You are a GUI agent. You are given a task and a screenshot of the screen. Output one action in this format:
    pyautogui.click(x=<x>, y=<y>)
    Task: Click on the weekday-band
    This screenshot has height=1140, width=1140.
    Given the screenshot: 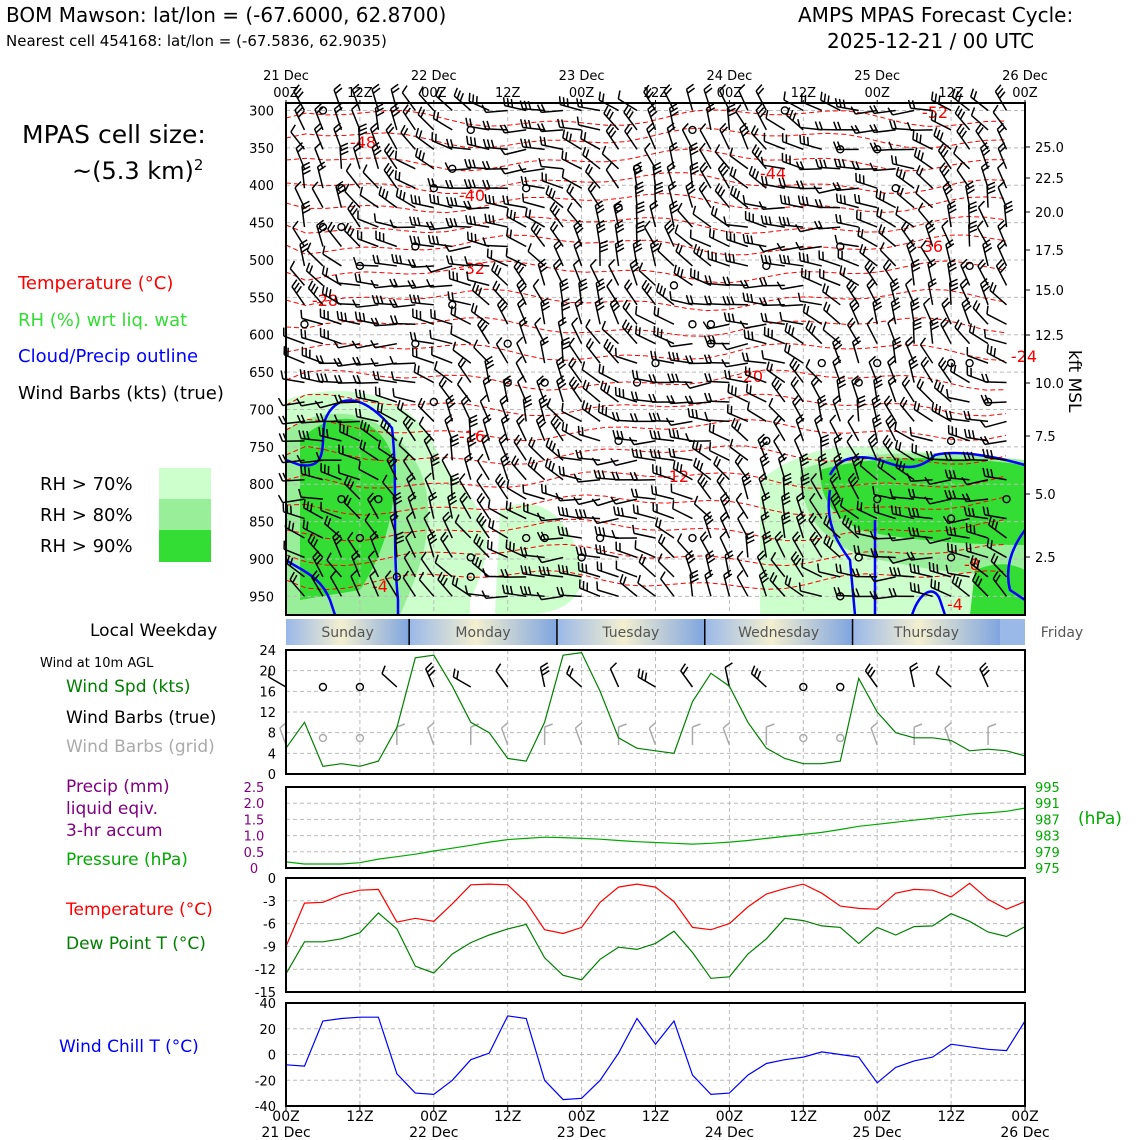 What is the action you would take?
    pyautogui.click(x=1012, y=632)
    